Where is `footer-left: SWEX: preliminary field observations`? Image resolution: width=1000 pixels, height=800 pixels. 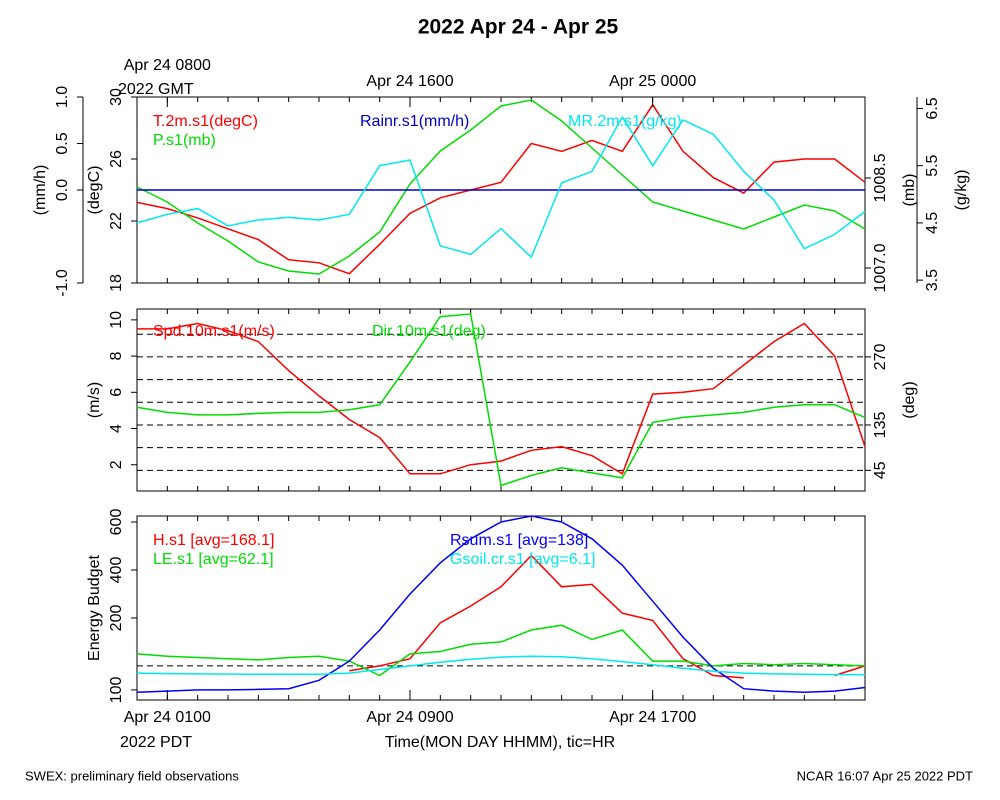 footer-left: SWEX: preliminary field observations is located at coordinates (132, 775).